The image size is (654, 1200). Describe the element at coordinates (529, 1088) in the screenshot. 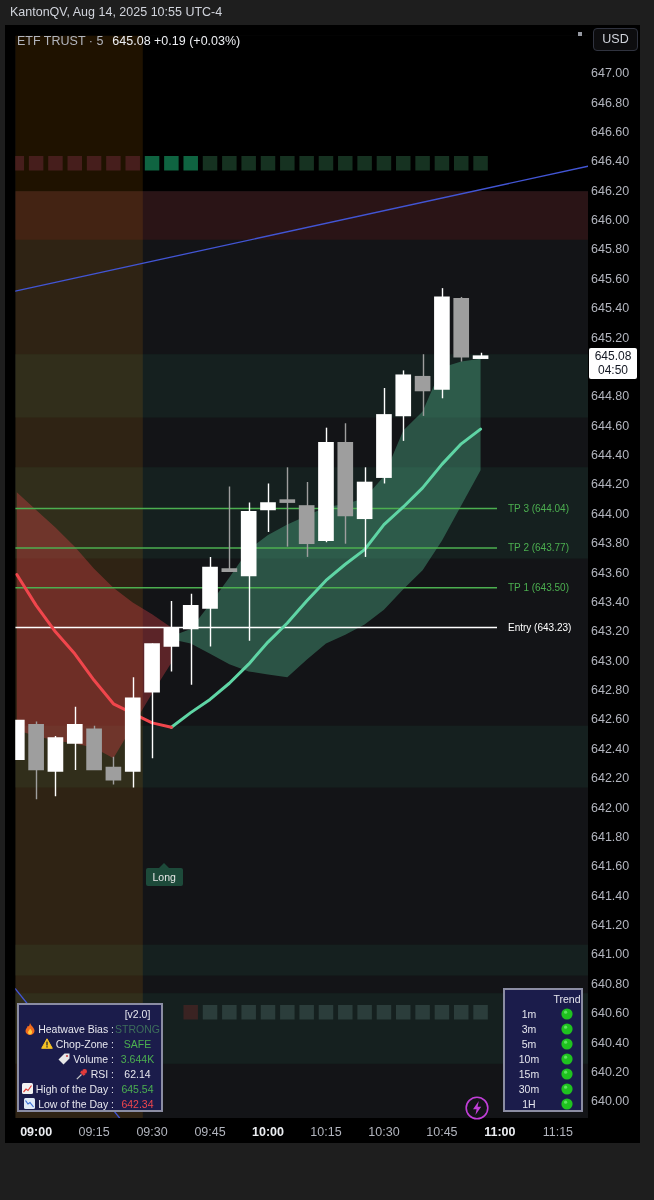

I see `annotation: 30m` at that location.